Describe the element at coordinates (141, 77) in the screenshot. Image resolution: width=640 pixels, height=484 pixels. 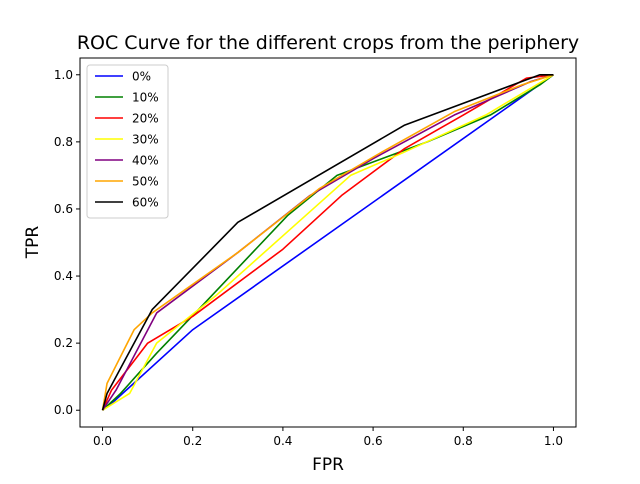
I see `legend-label-0: 0%` at that location.